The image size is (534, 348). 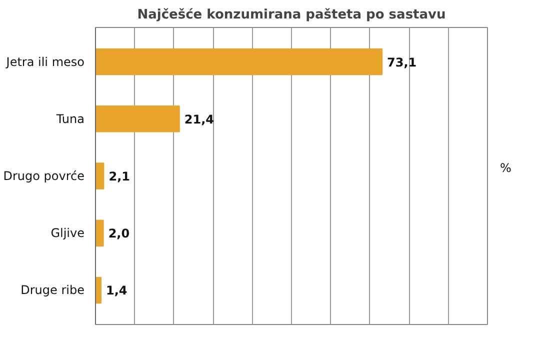 What do you see at coordinates (52, 290) in the screenshot?
I see `y-tick-label: Druge ribe` at bounding box center [52, 290].